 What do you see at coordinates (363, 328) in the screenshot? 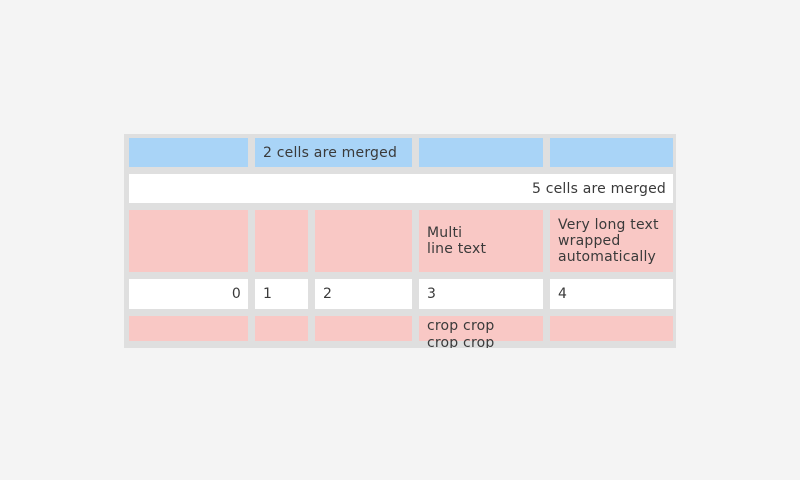
I see `cell-r5c3` at bounding box center [363, 328].